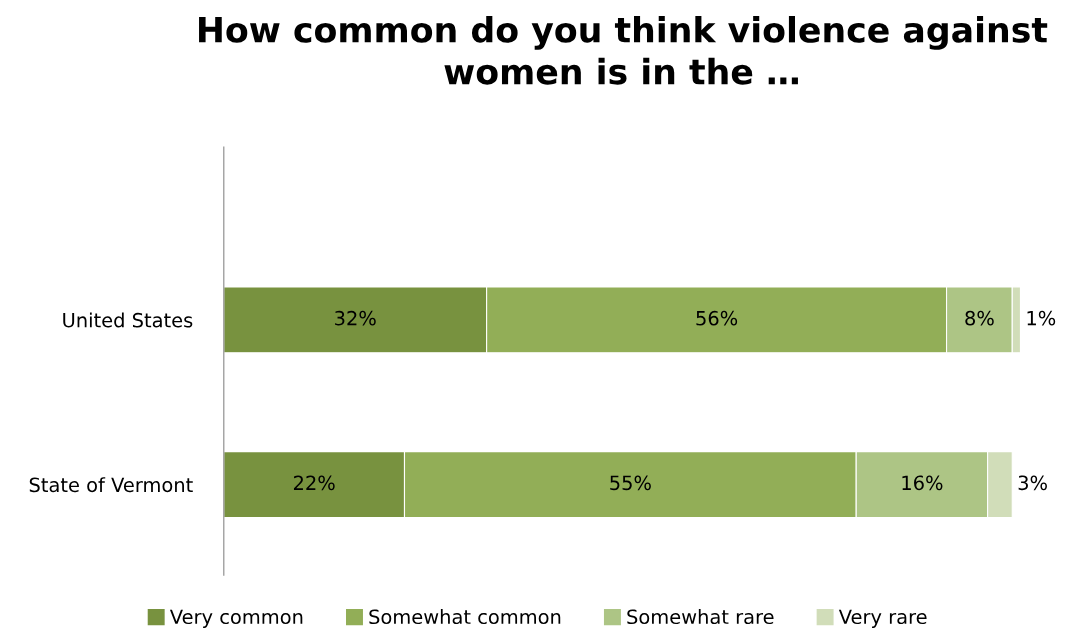 The image size is (1076, 639). I want to click on legend-label: Very rare, so click(882, 618).